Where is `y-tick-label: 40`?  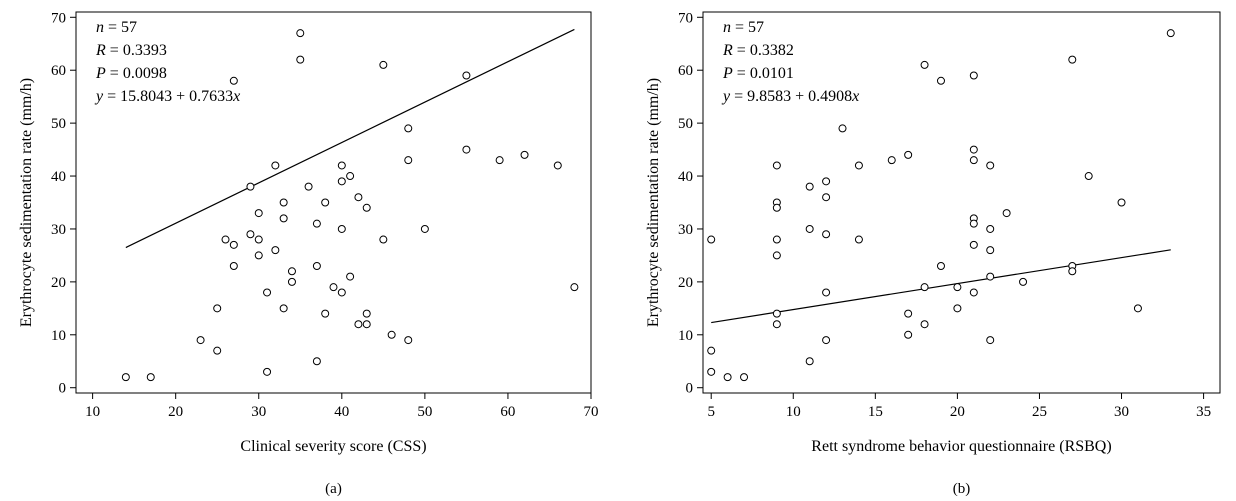 y-tick-label: 40 is located at coordinates (685, 177).